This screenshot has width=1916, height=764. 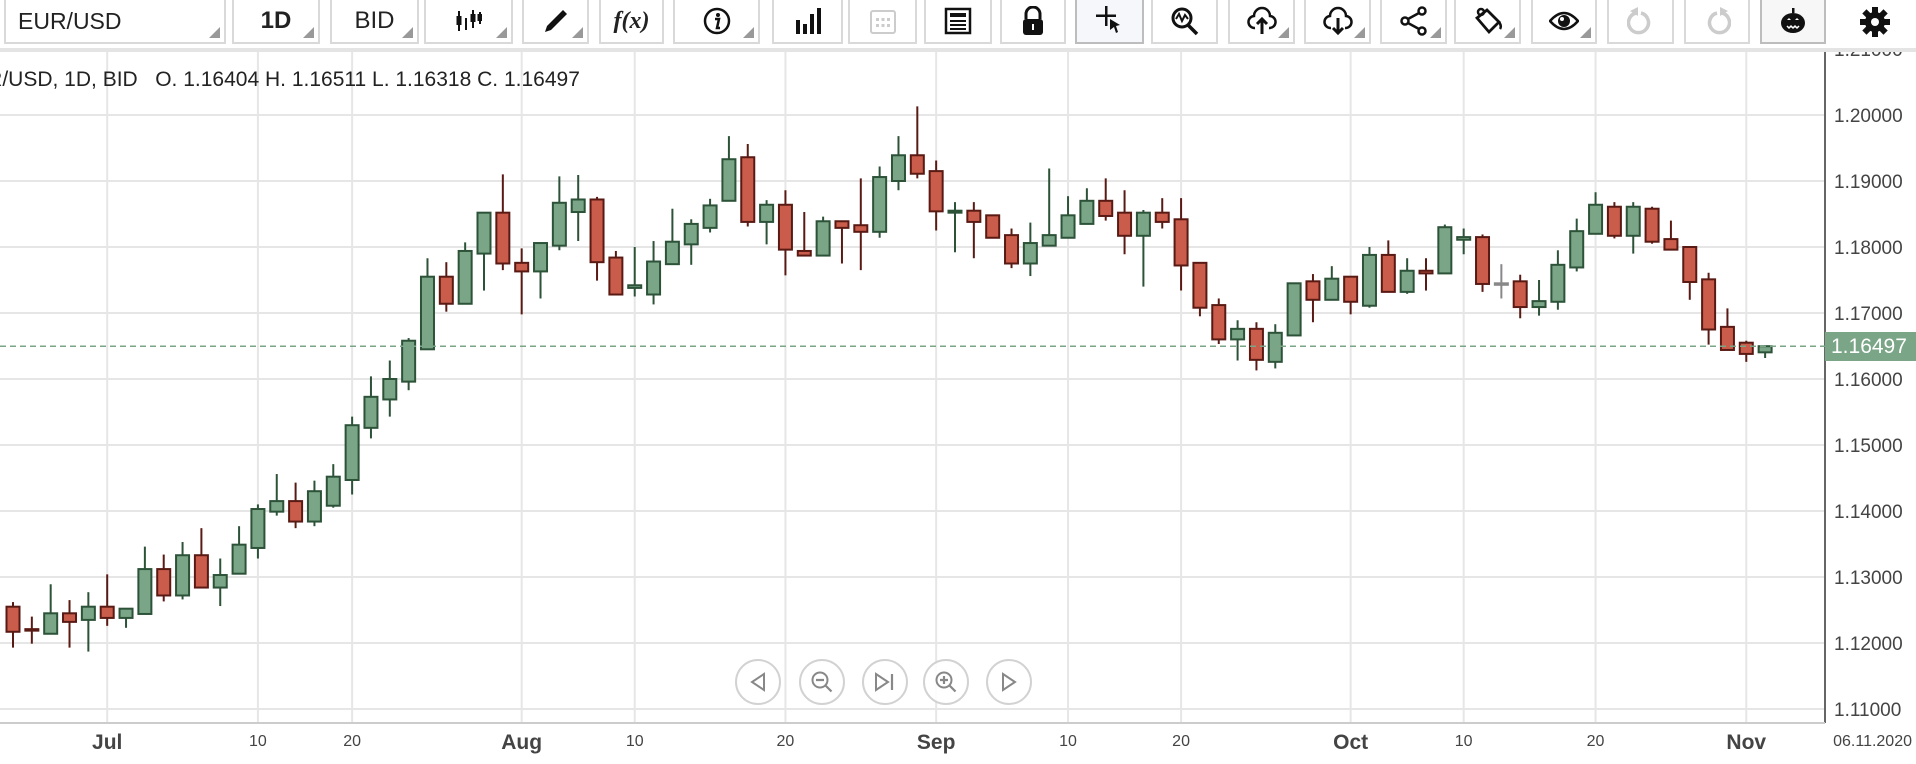 I want to click on news-button, so click(x=958, y=22).